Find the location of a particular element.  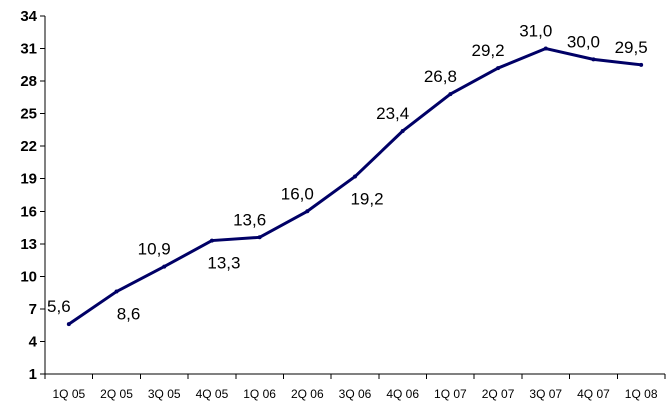

y-tick-label: 10 is located at coordinates (28, 276).